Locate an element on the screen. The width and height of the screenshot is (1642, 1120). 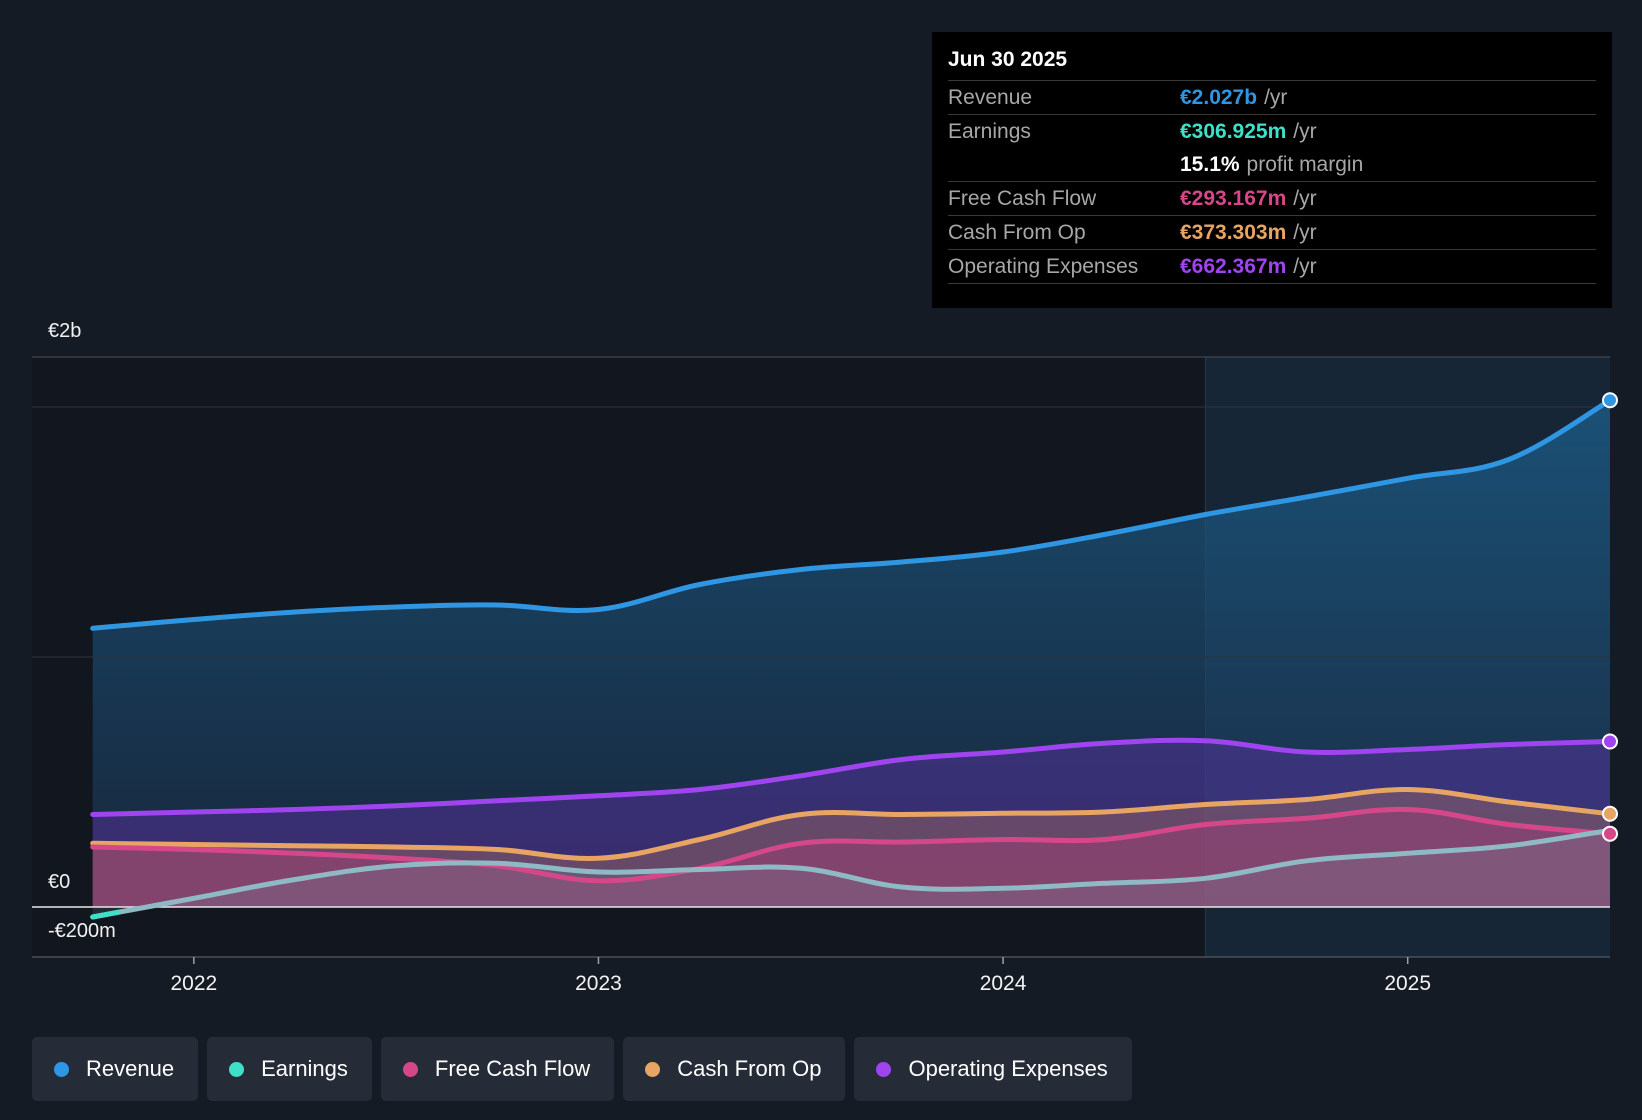
legend-label-earnings: Earnings is located at coordinates (304, 1068).